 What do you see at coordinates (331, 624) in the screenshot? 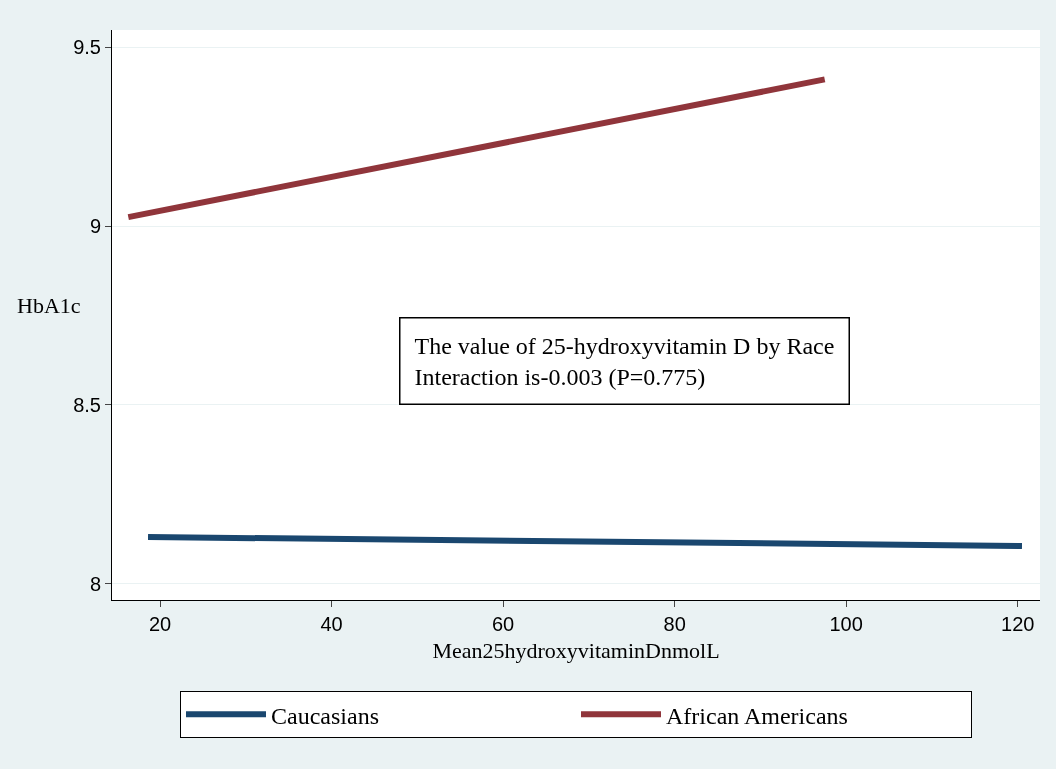
I see `x-tick-label: 40` at bounding box center [331, 624].